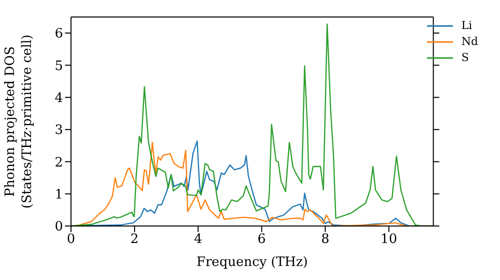 This screenshot has width=500, height=280. What do you see at coordinates (58, 130) in the screenshot?
I see `y-tick-label: 3` at bounding box center [58, 130].